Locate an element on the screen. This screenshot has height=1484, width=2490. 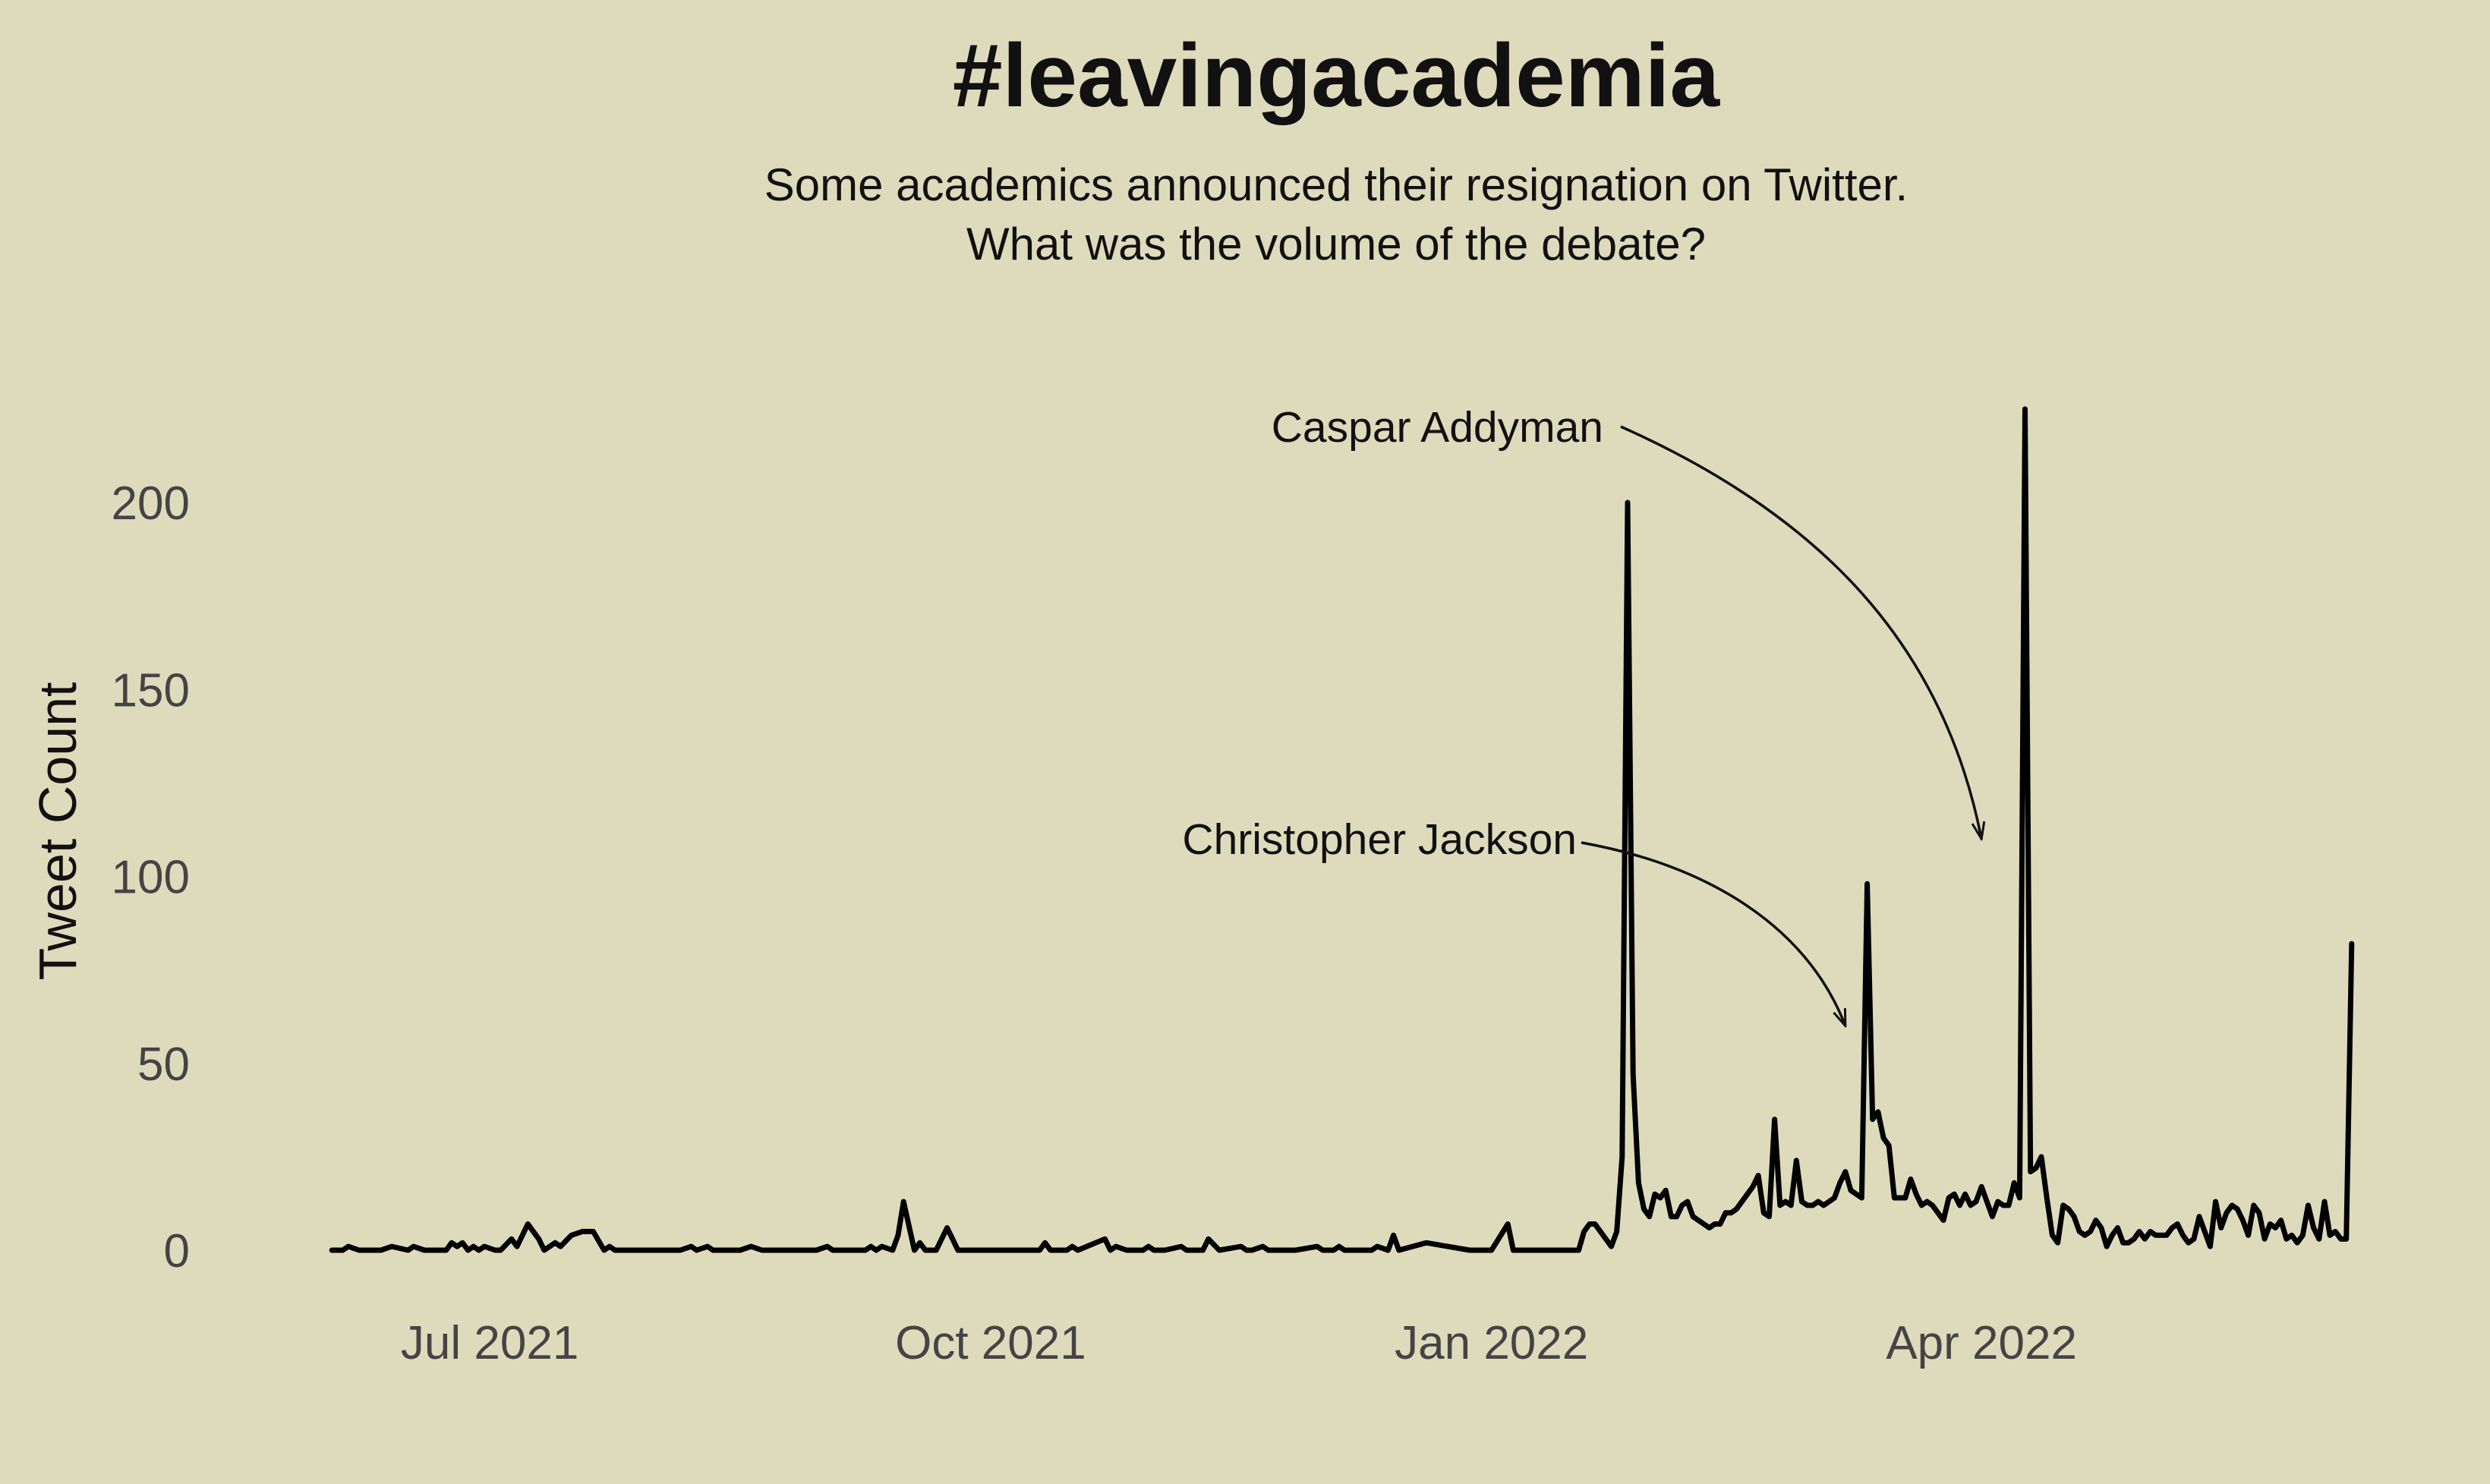
y-axis-ticks: 0 50 100 150 200 is located at coordinates (151, 877).